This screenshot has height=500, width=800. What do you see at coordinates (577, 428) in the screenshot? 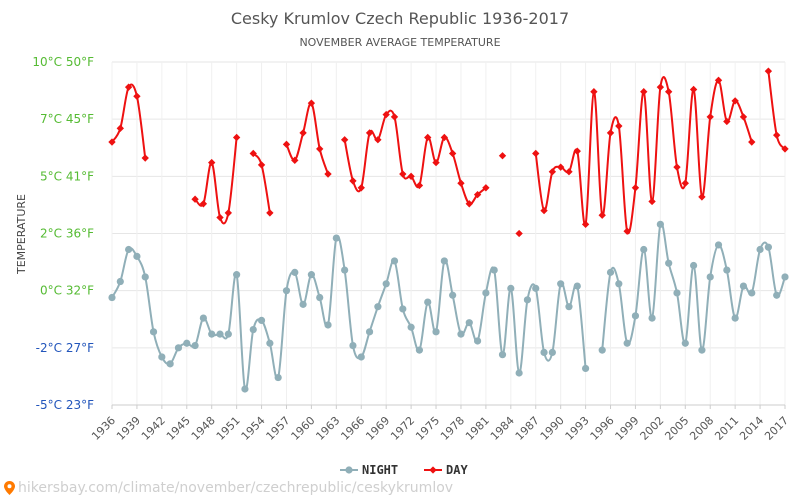
I see `x-tick-label: 1993` at bounding box center [577, 428].